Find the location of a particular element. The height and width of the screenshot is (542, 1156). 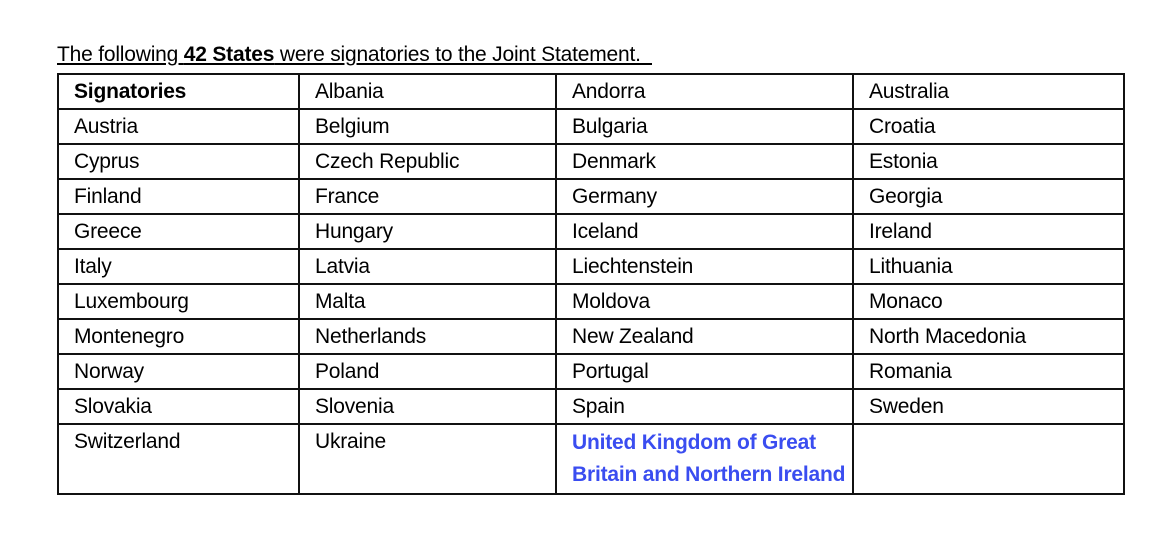

country-cell: Slovakia is located at coordinates (178, 406).